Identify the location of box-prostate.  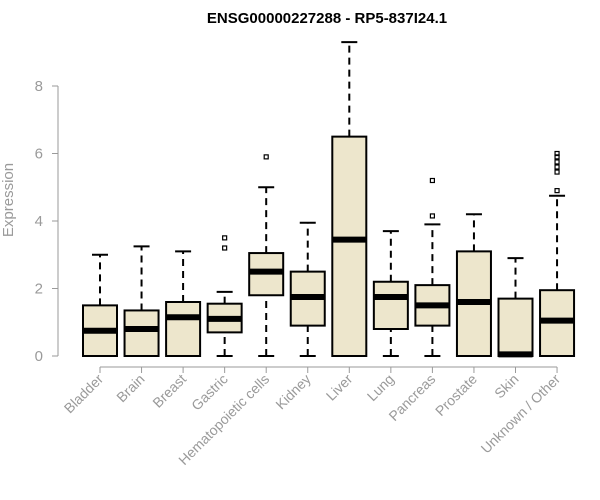
(473, 285).